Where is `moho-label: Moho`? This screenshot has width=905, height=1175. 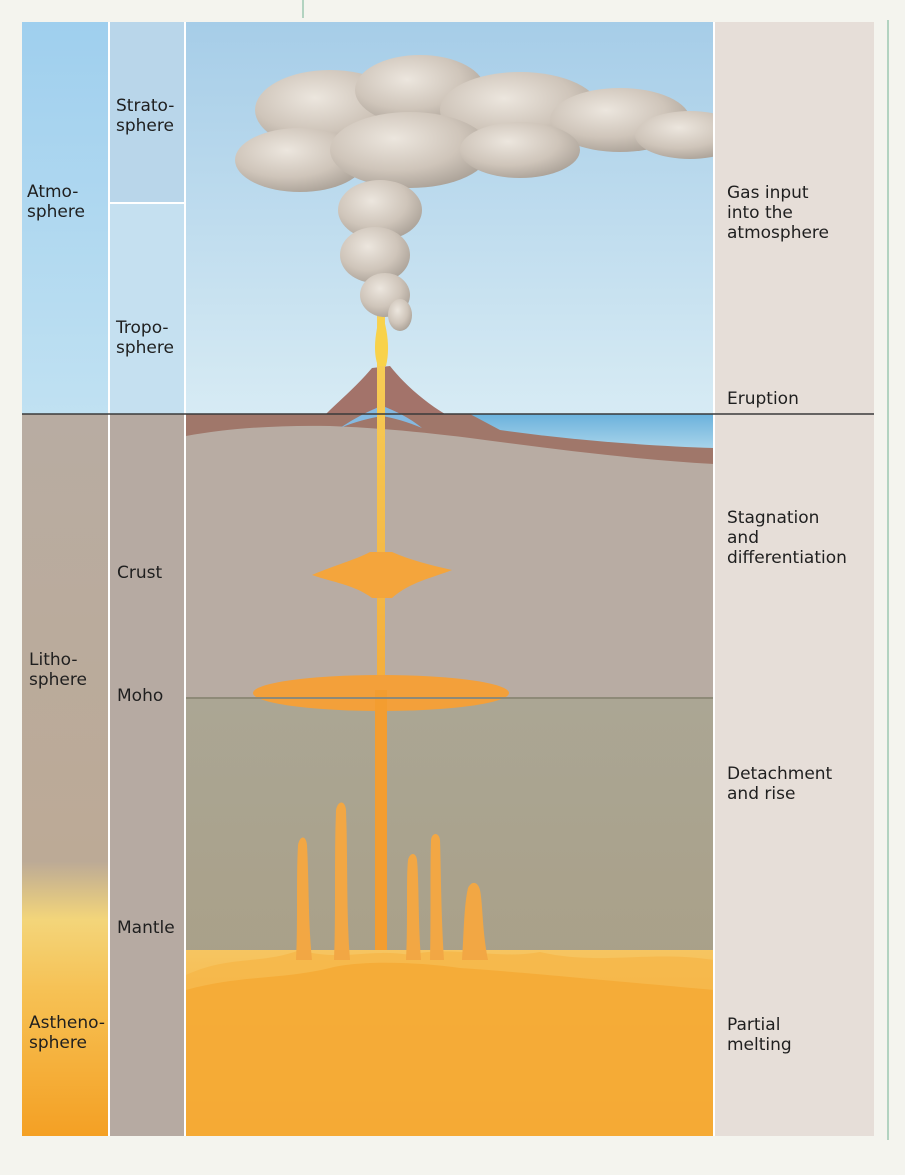 moho-label: Moho is located at coordinates (140, 696).